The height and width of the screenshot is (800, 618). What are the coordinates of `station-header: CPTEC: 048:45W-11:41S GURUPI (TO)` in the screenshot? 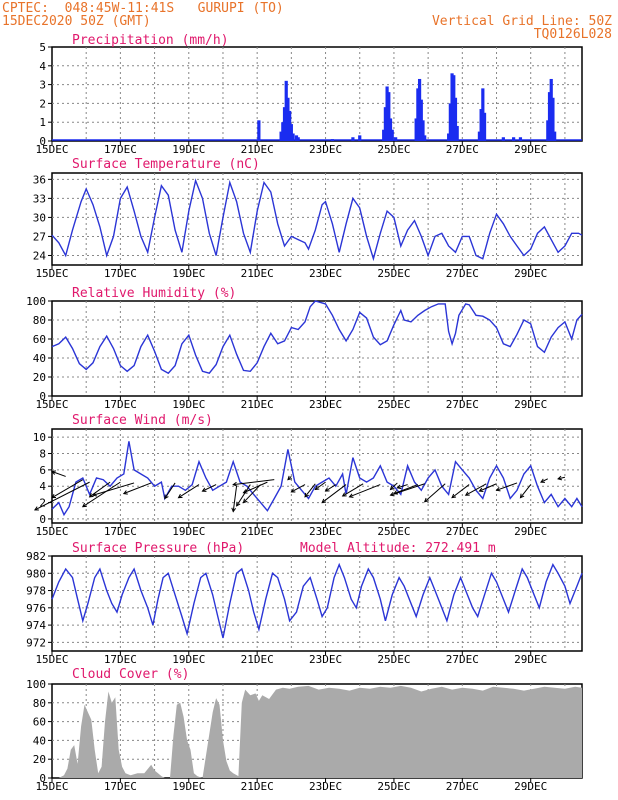 It's located at (143, 8).